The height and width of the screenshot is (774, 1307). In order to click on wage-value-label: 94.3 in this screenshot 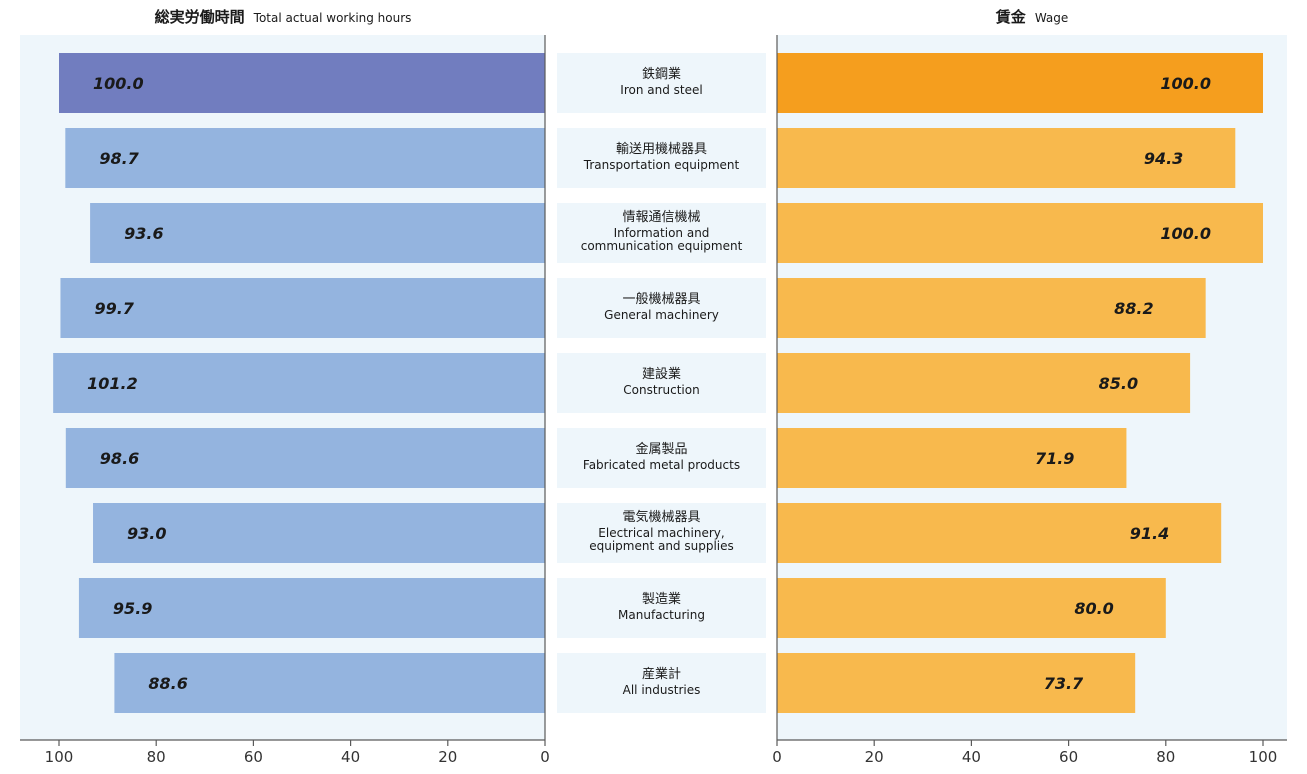, I will do `click(1163, 158)`.